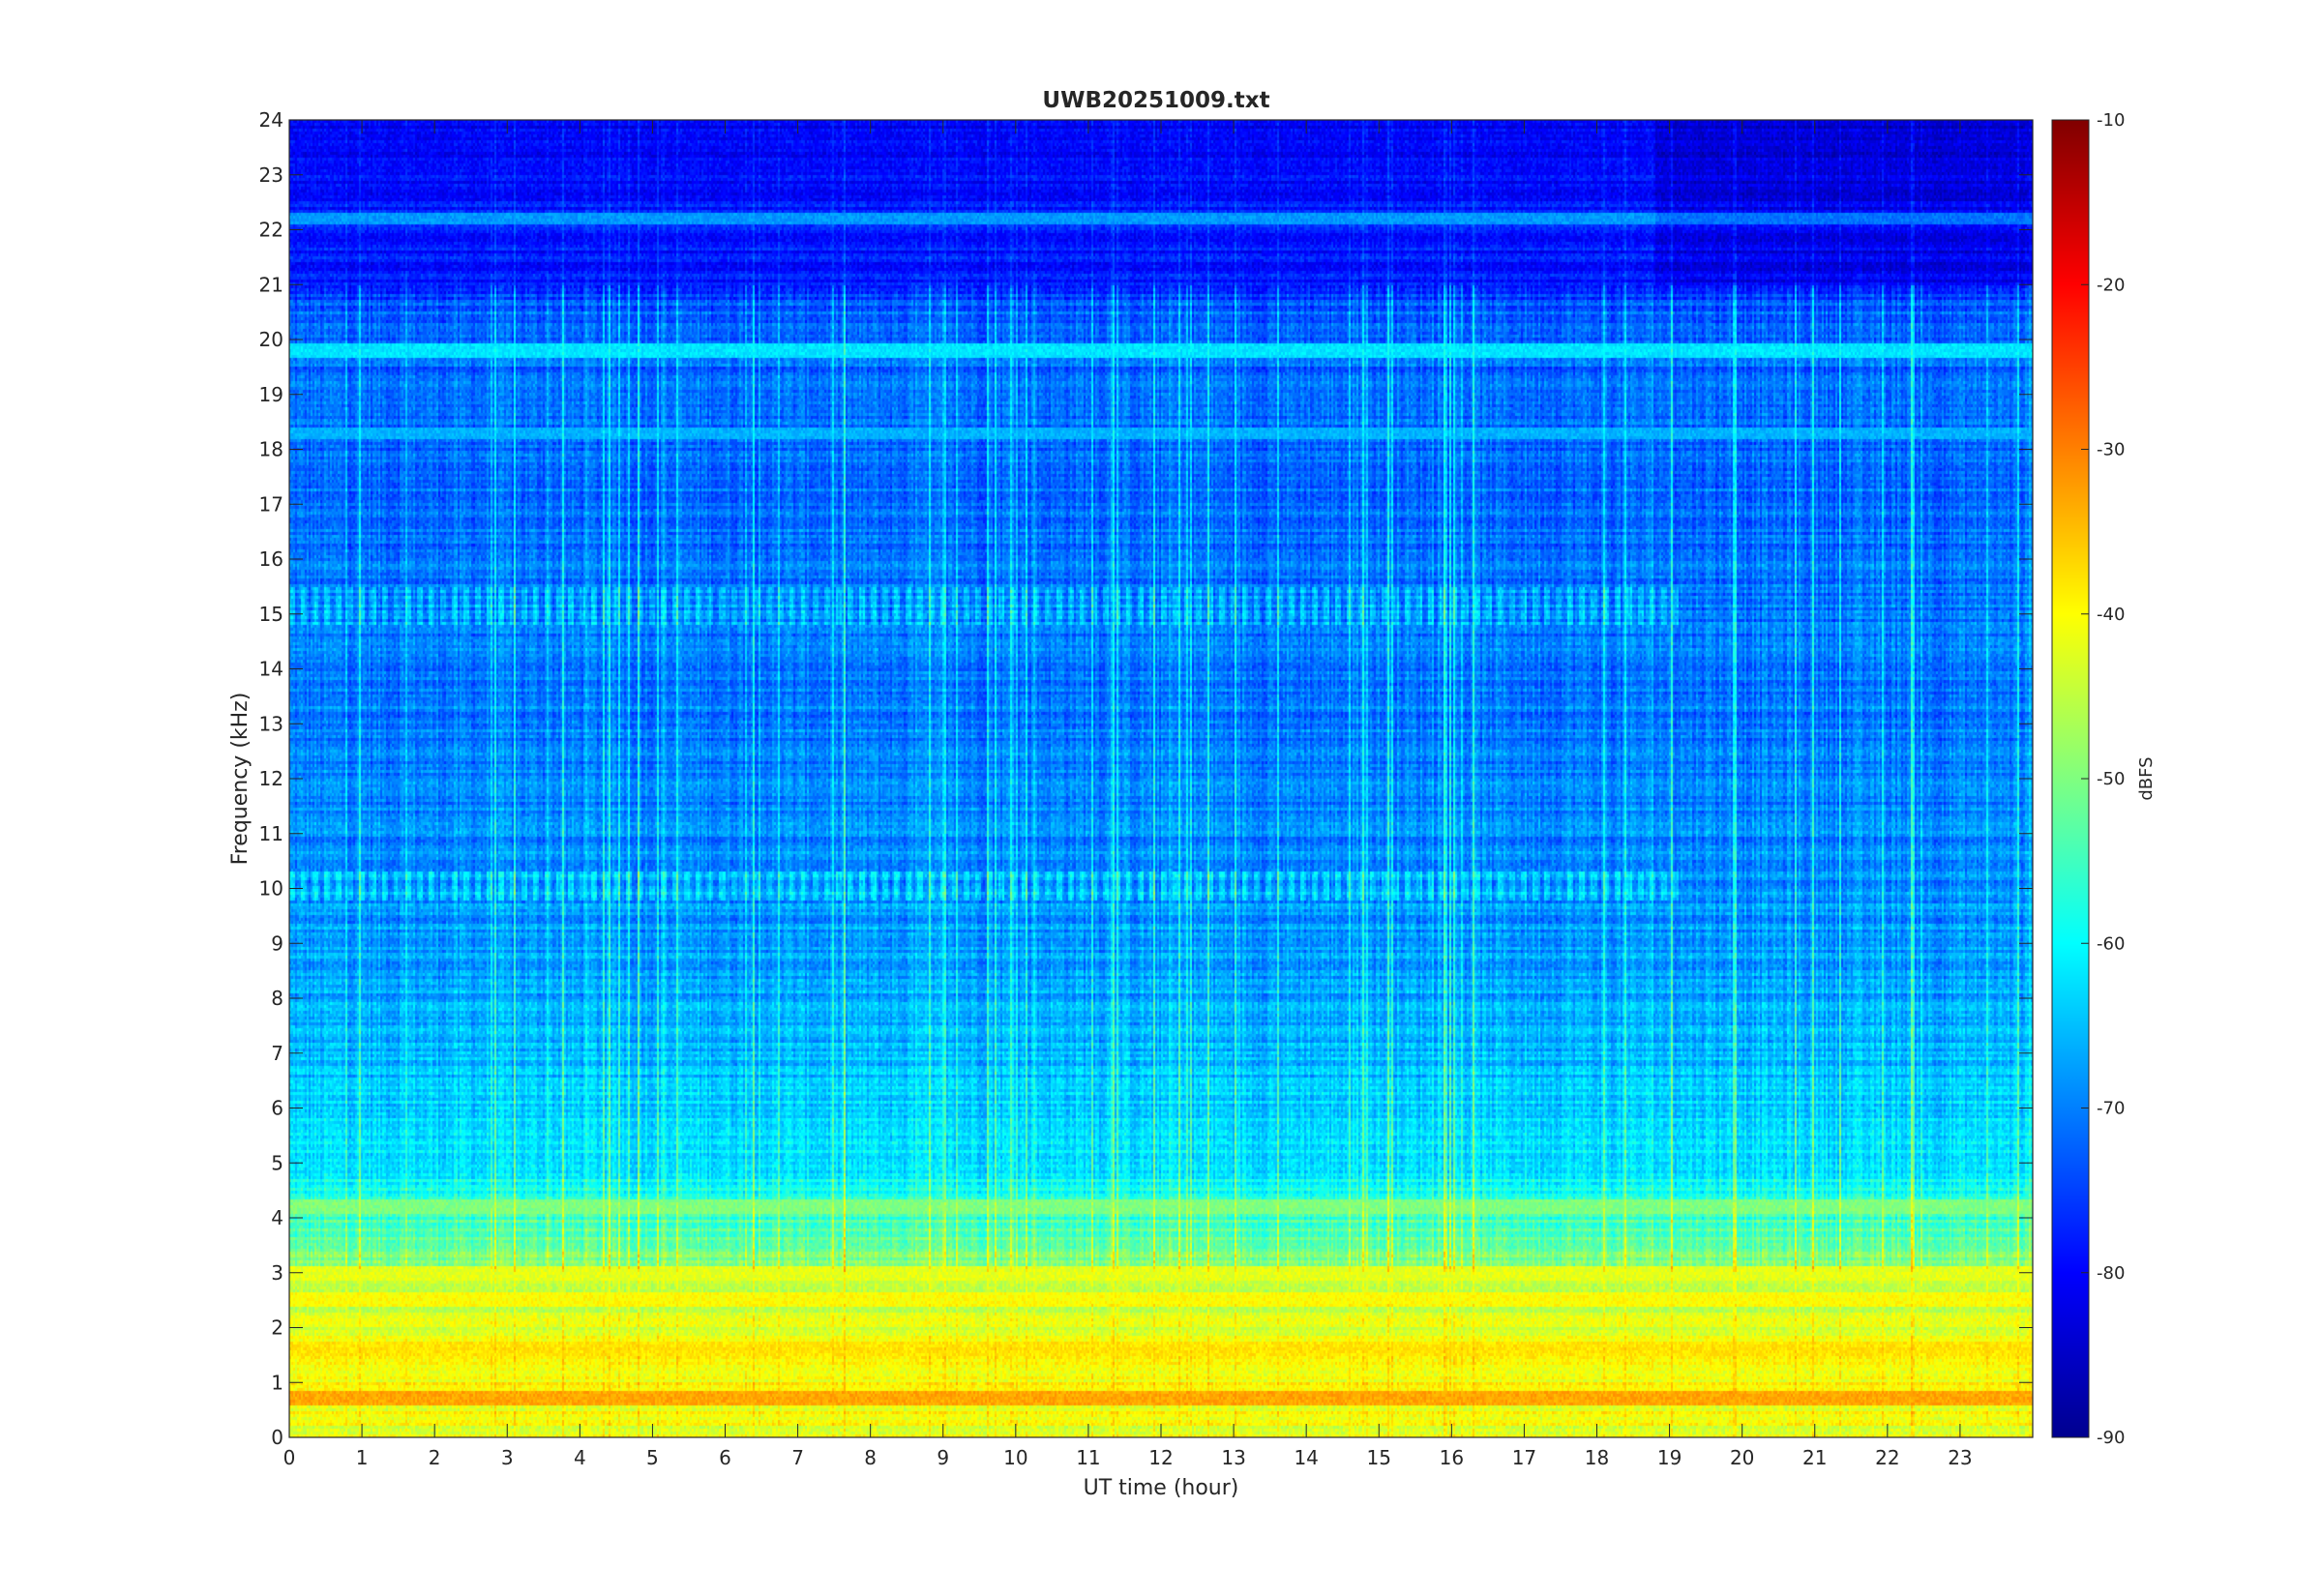 The image size is (2322, 1596). I want to click on y-tick-label: 20, so click(271, 339).